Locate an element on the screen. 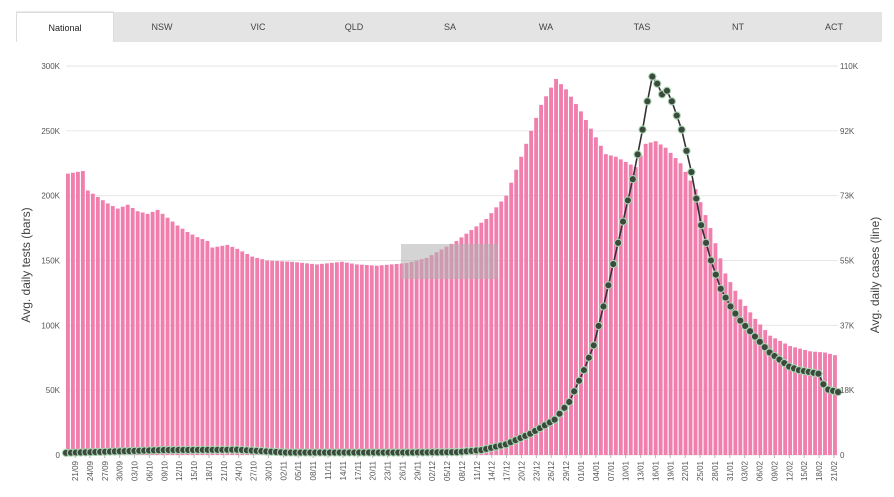  y-tick-right: 0 is located at coordinates (842, 455).